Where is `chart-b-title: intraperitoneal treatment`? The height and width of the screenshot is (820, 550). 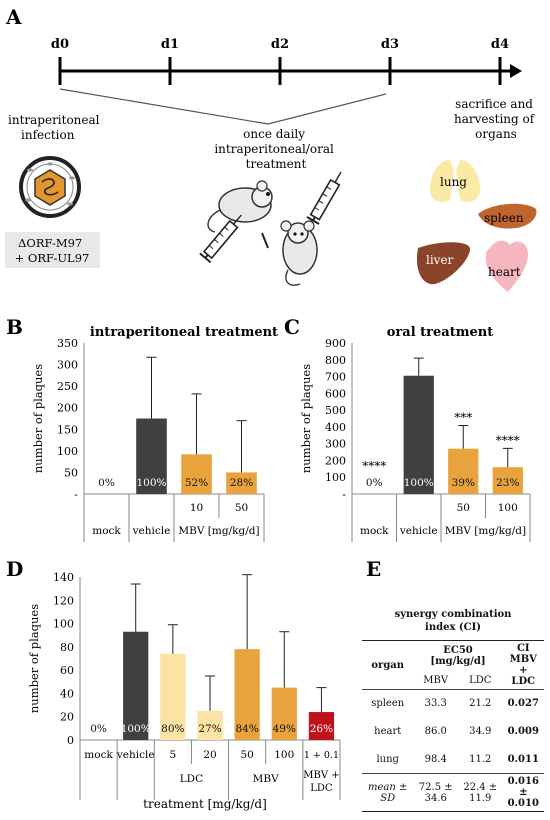
chart-b-title: intraperitoneal treatment is located at coordinates (184, 332).